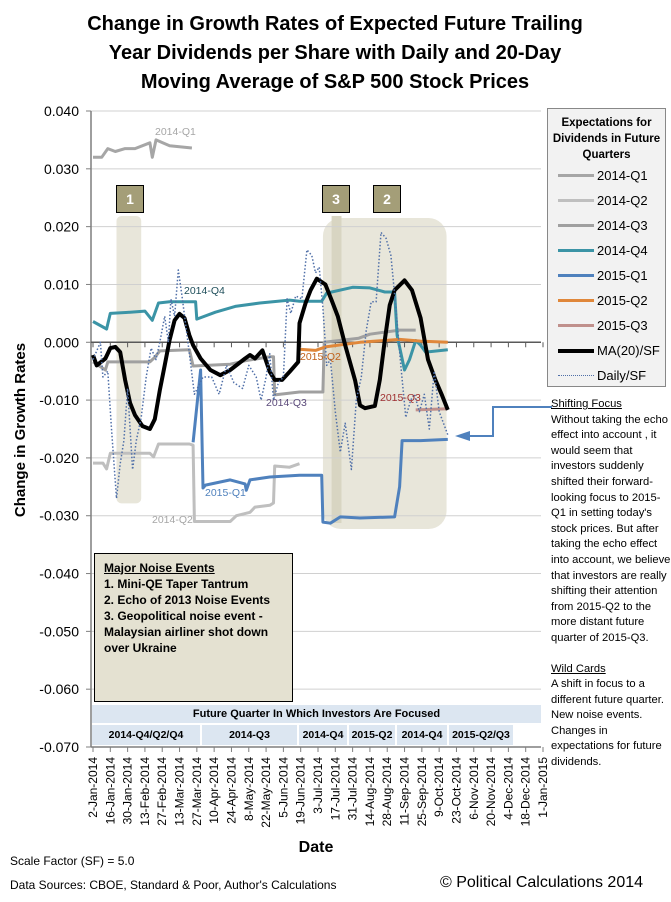 This screenshot has height=902, width=671. What do you see at coordinates (491, 792) in the screenshot?
I see `x-tick-label: 20-Nov-2014` at bounding box center [491, 792].